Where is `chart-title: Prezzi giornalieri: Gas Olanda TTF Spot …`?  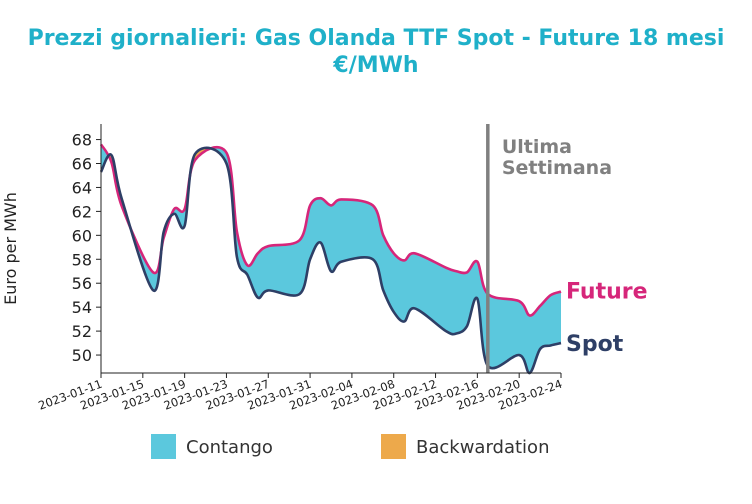 chart-title: Prezzi giornalieri: Gas Olanda TTF Spot … is located at coordinates (376, 38).